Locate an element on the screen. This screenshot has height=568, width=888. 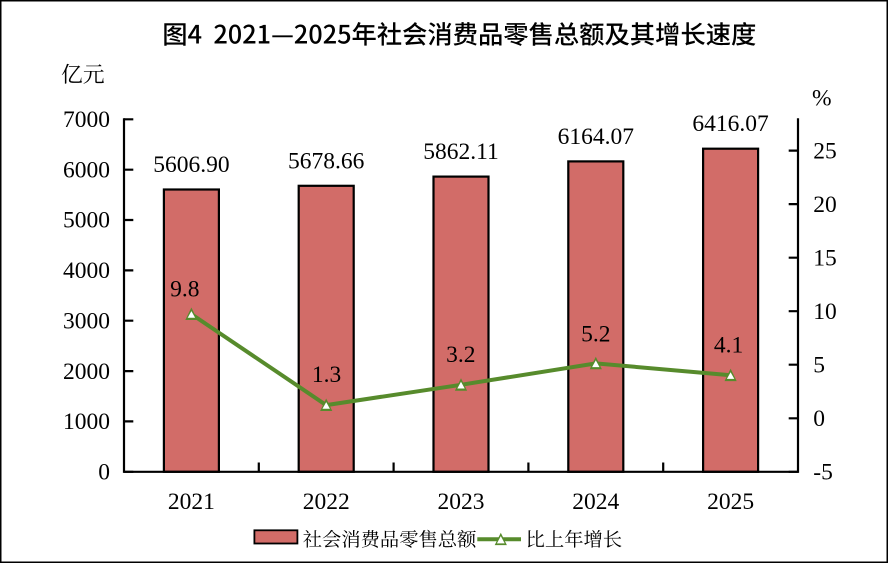
svg-text: 5000 is located at coordinates (86, 221).